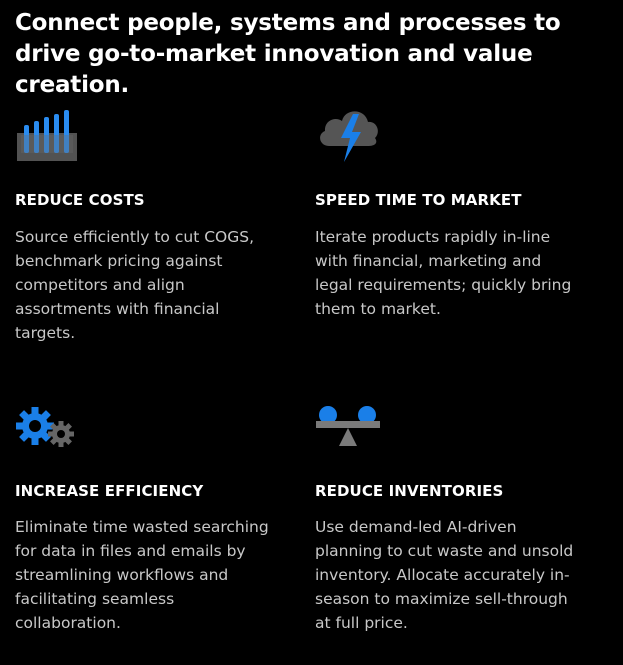 The height and width of the screenshot is (665, 623). I want to click on cloud-lightning-icon, so click(349, 136).